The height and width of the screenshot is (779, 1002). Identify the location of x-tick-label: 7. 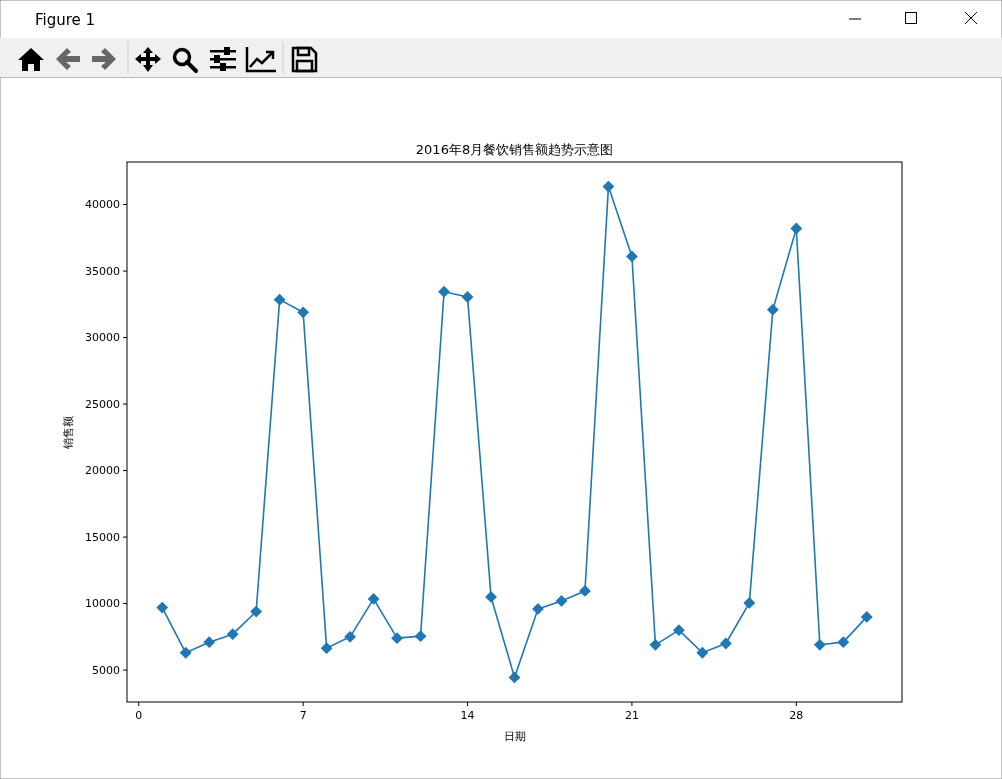
(303, 715).